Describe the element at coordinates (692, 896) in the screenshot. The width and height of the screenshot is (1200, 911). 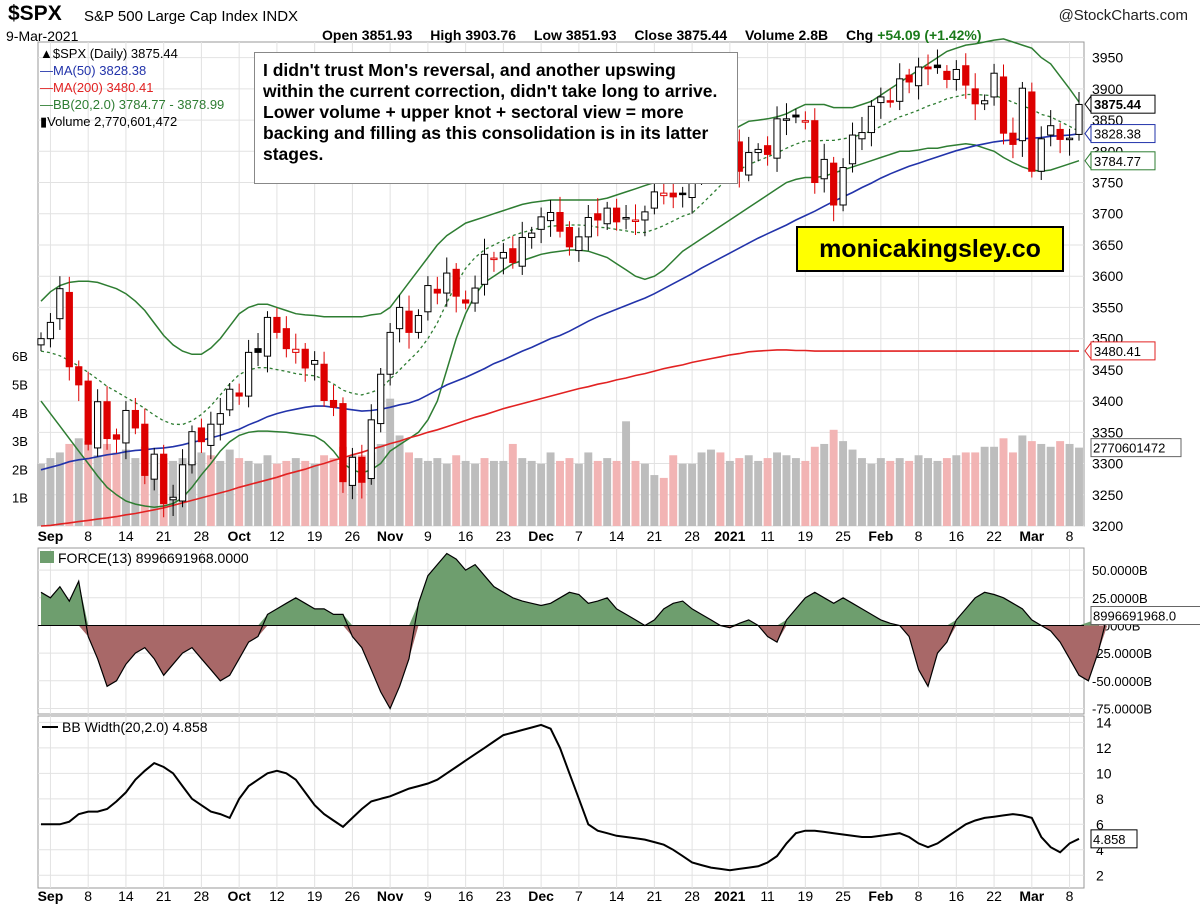
I see `bbw-x-tick-label: 28` at that location.